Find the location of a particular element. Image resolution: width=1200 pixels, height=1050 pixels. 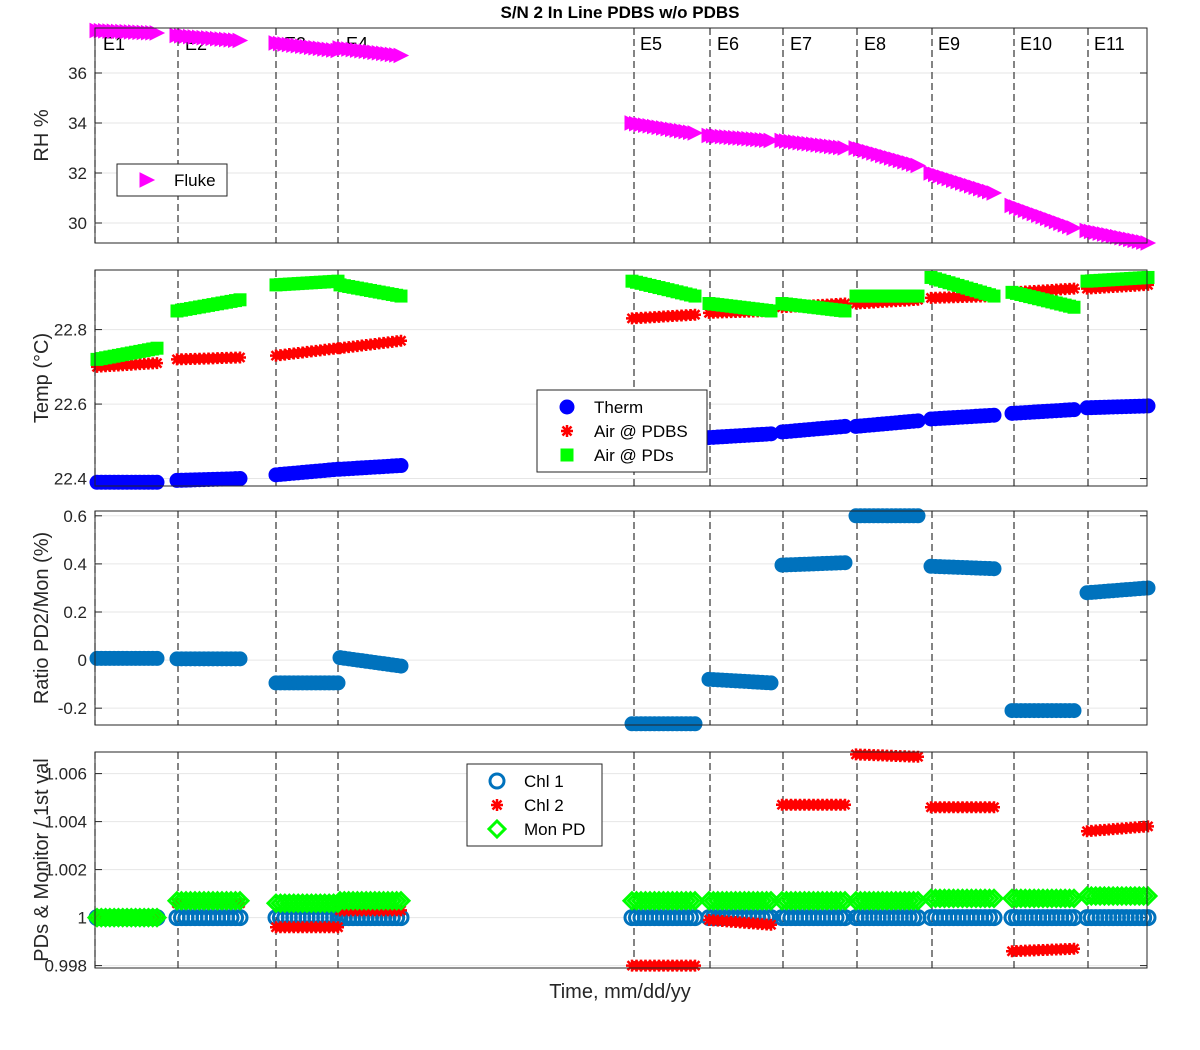

legend-item: Air @ PDBS is located at coordinates (624, 431).